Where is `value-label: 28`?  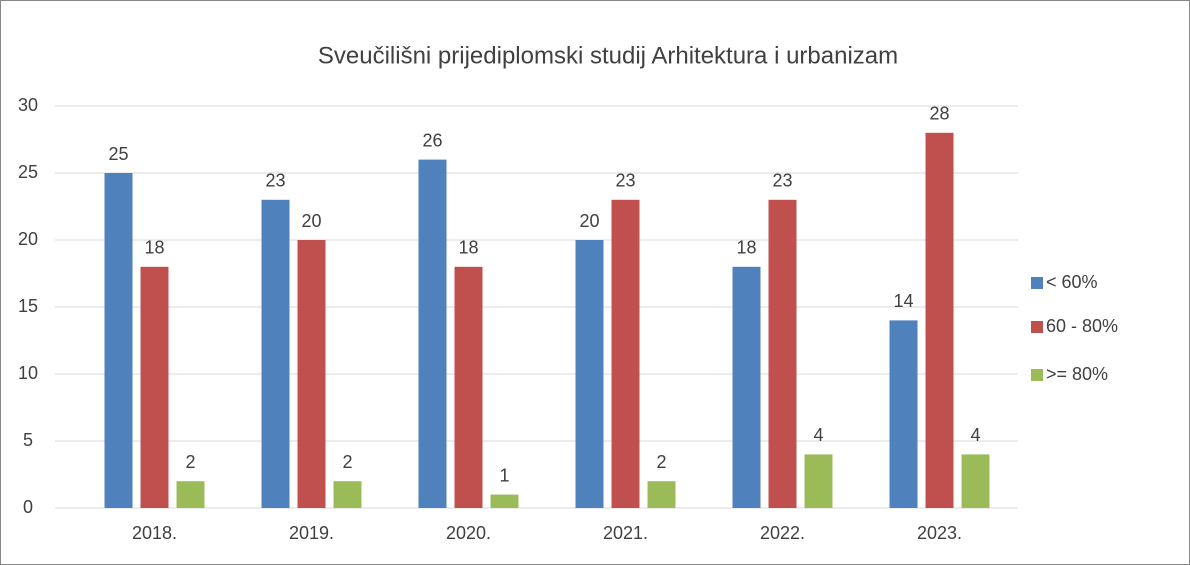 value-label: 28 is located at coordinates (939, 114).